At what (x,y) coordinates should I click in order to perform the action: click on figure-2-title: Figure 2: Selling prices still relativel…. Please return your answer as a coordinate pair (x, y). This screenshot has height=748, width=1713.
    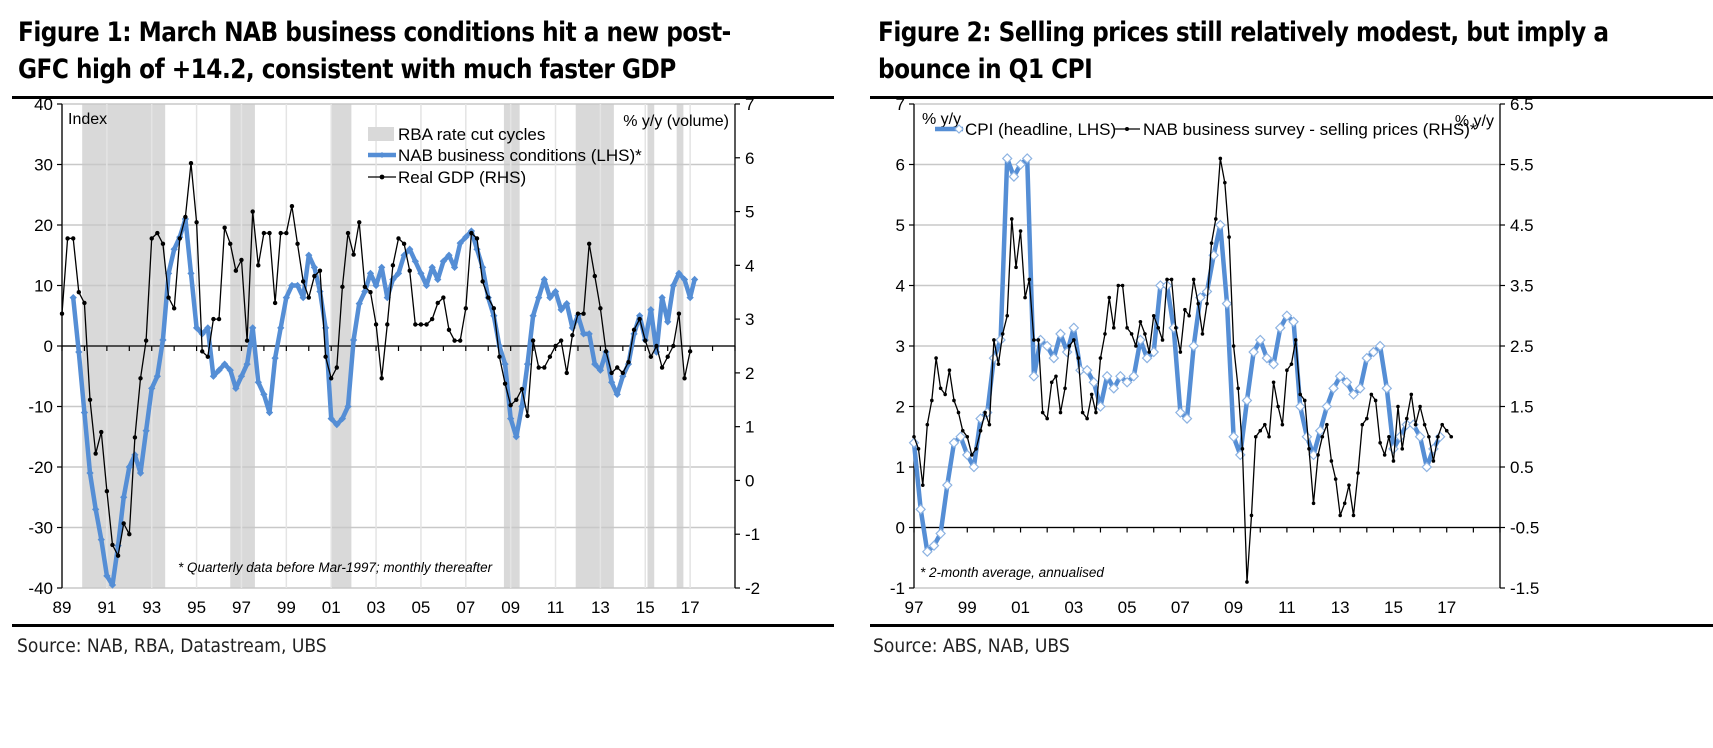
    Looking at the image, I should click on (1243, 51).